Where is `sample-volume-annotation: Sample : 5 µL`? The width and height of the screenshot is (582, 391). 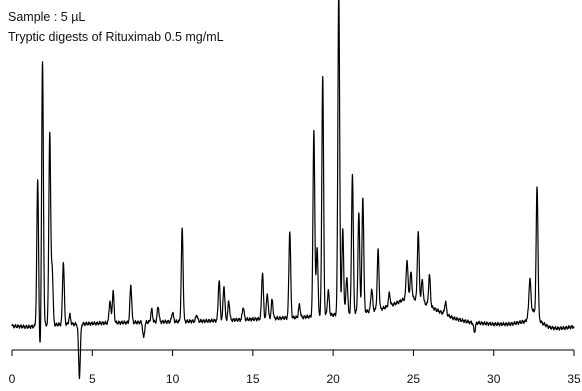
sample-volume-annotation: Sample : 5 µL is located at coordinates (46, 17).